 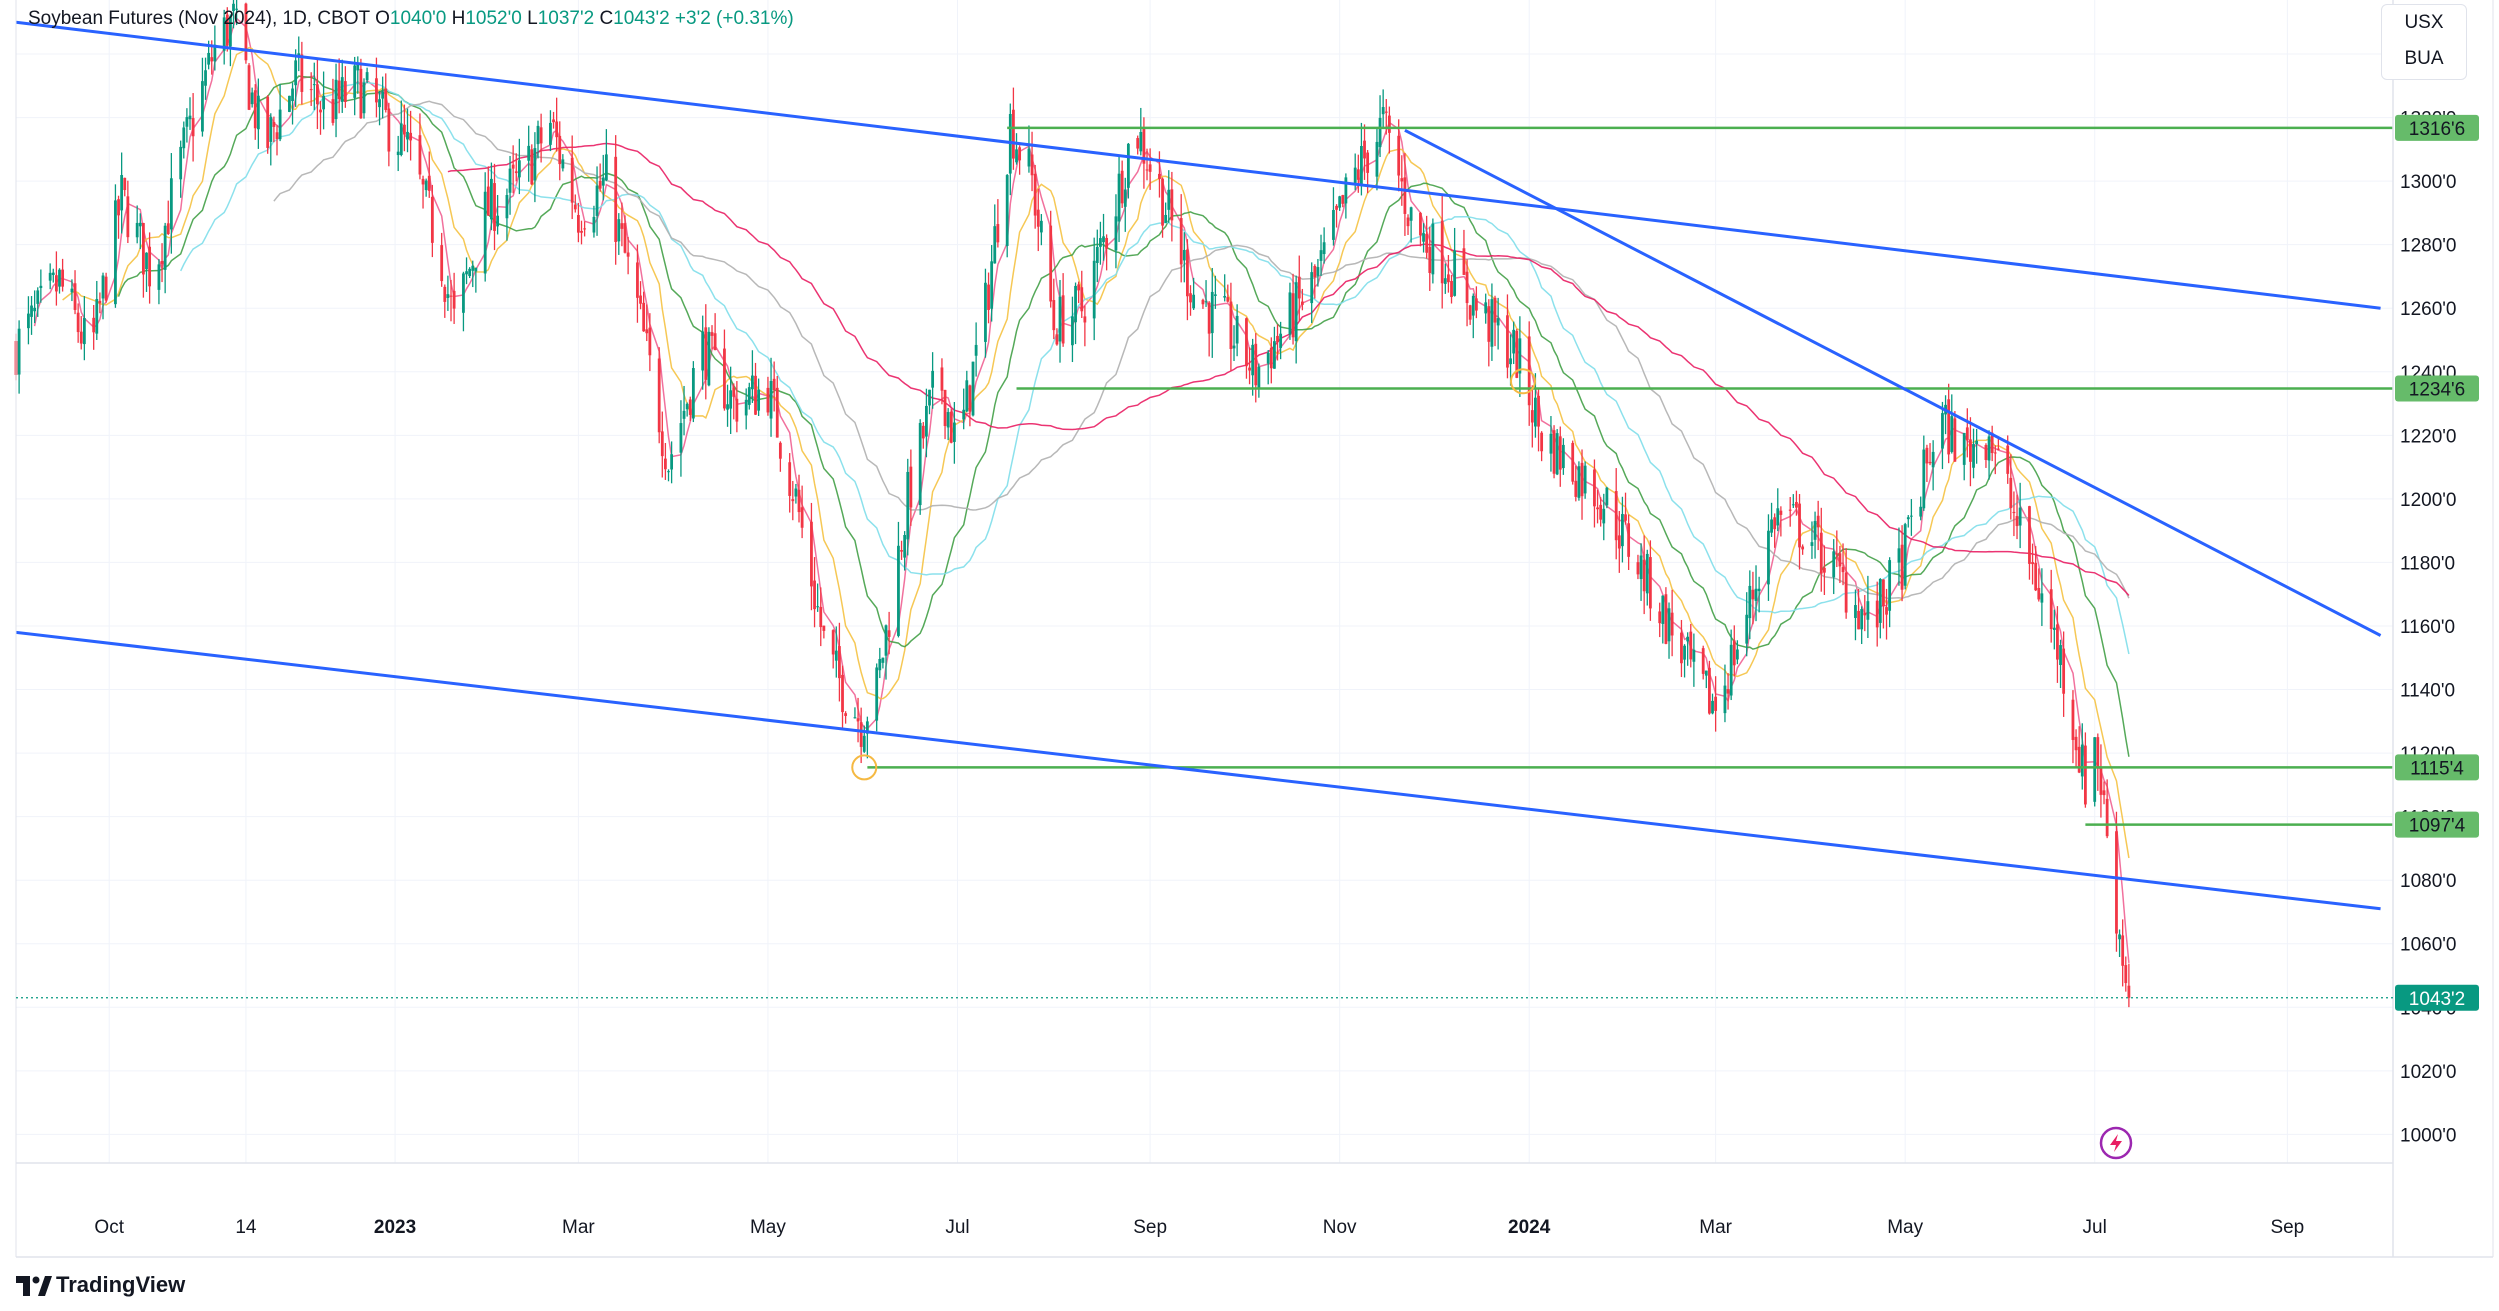 I want to click on lightning-icon, so click(x=2116, y=1143).